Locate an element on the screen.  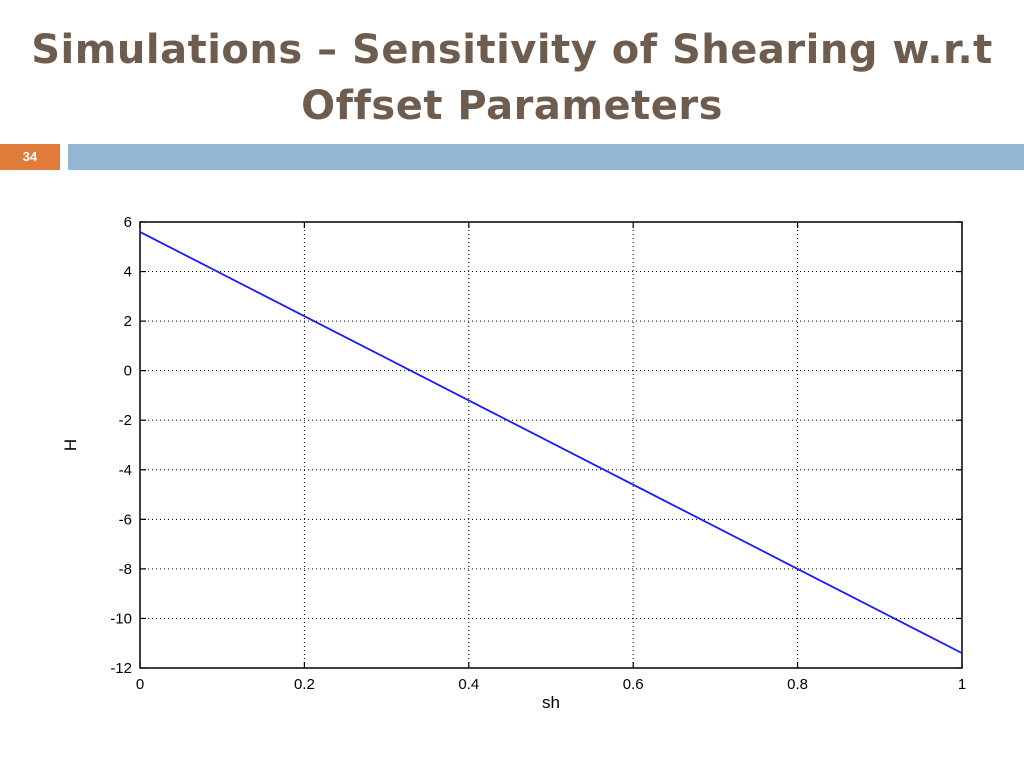
page-number-badge: 34 is located at coordinates (30, 157).